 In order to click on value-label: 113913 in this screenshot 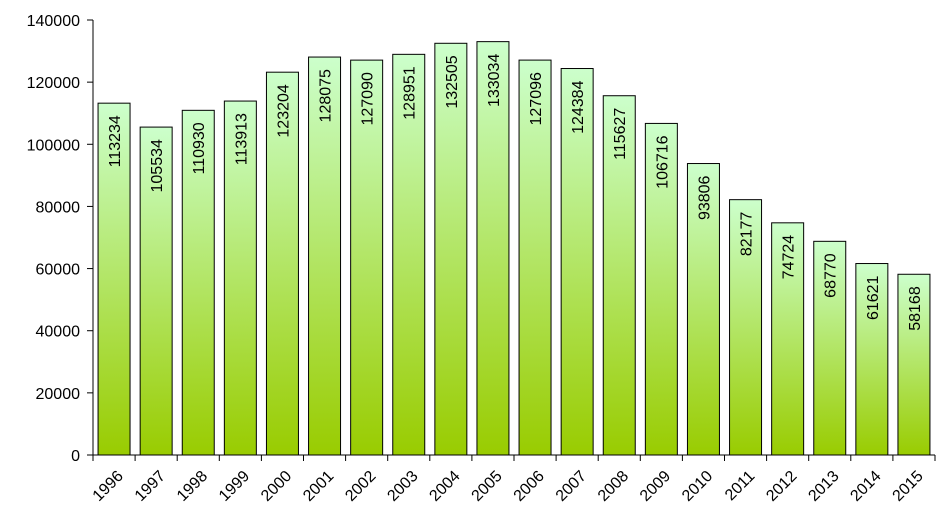, I will do `click(241, 139)`.